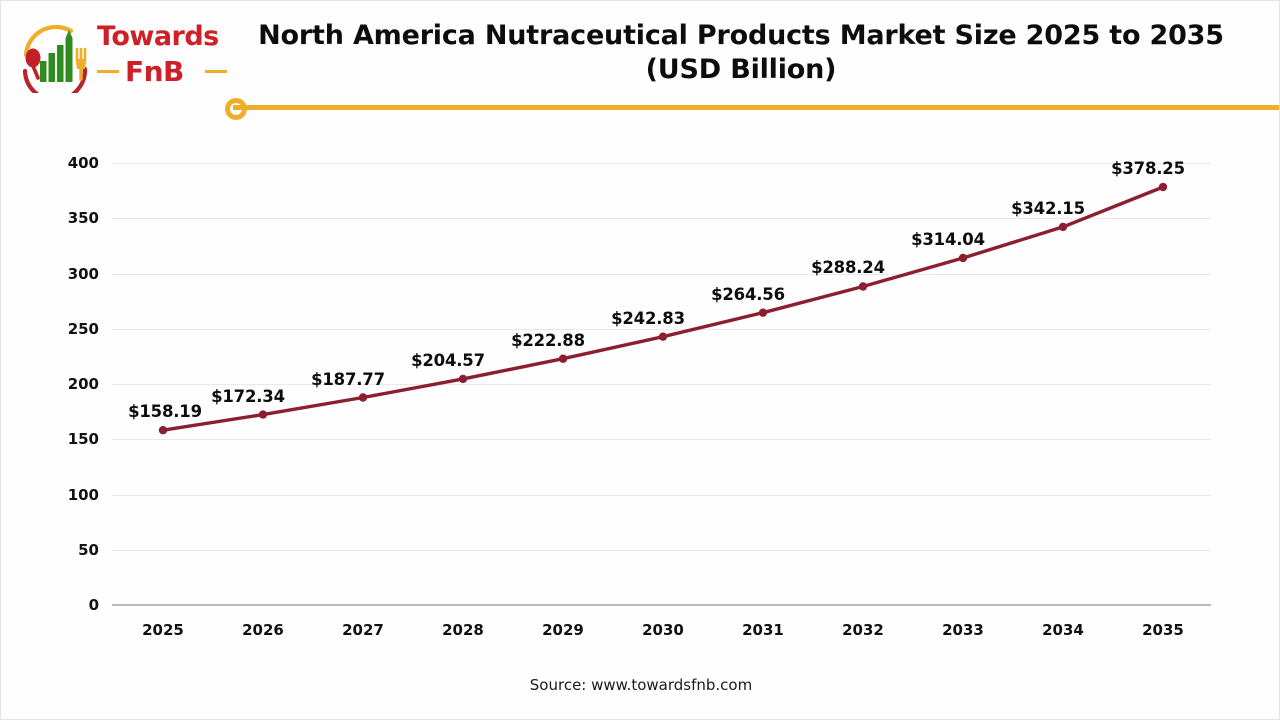 The height and width of the screenshot is (720, 1280). Describe the element at coordinates (748, 294) in the screenshot. I see `data-point-label: $264.56` at that location.